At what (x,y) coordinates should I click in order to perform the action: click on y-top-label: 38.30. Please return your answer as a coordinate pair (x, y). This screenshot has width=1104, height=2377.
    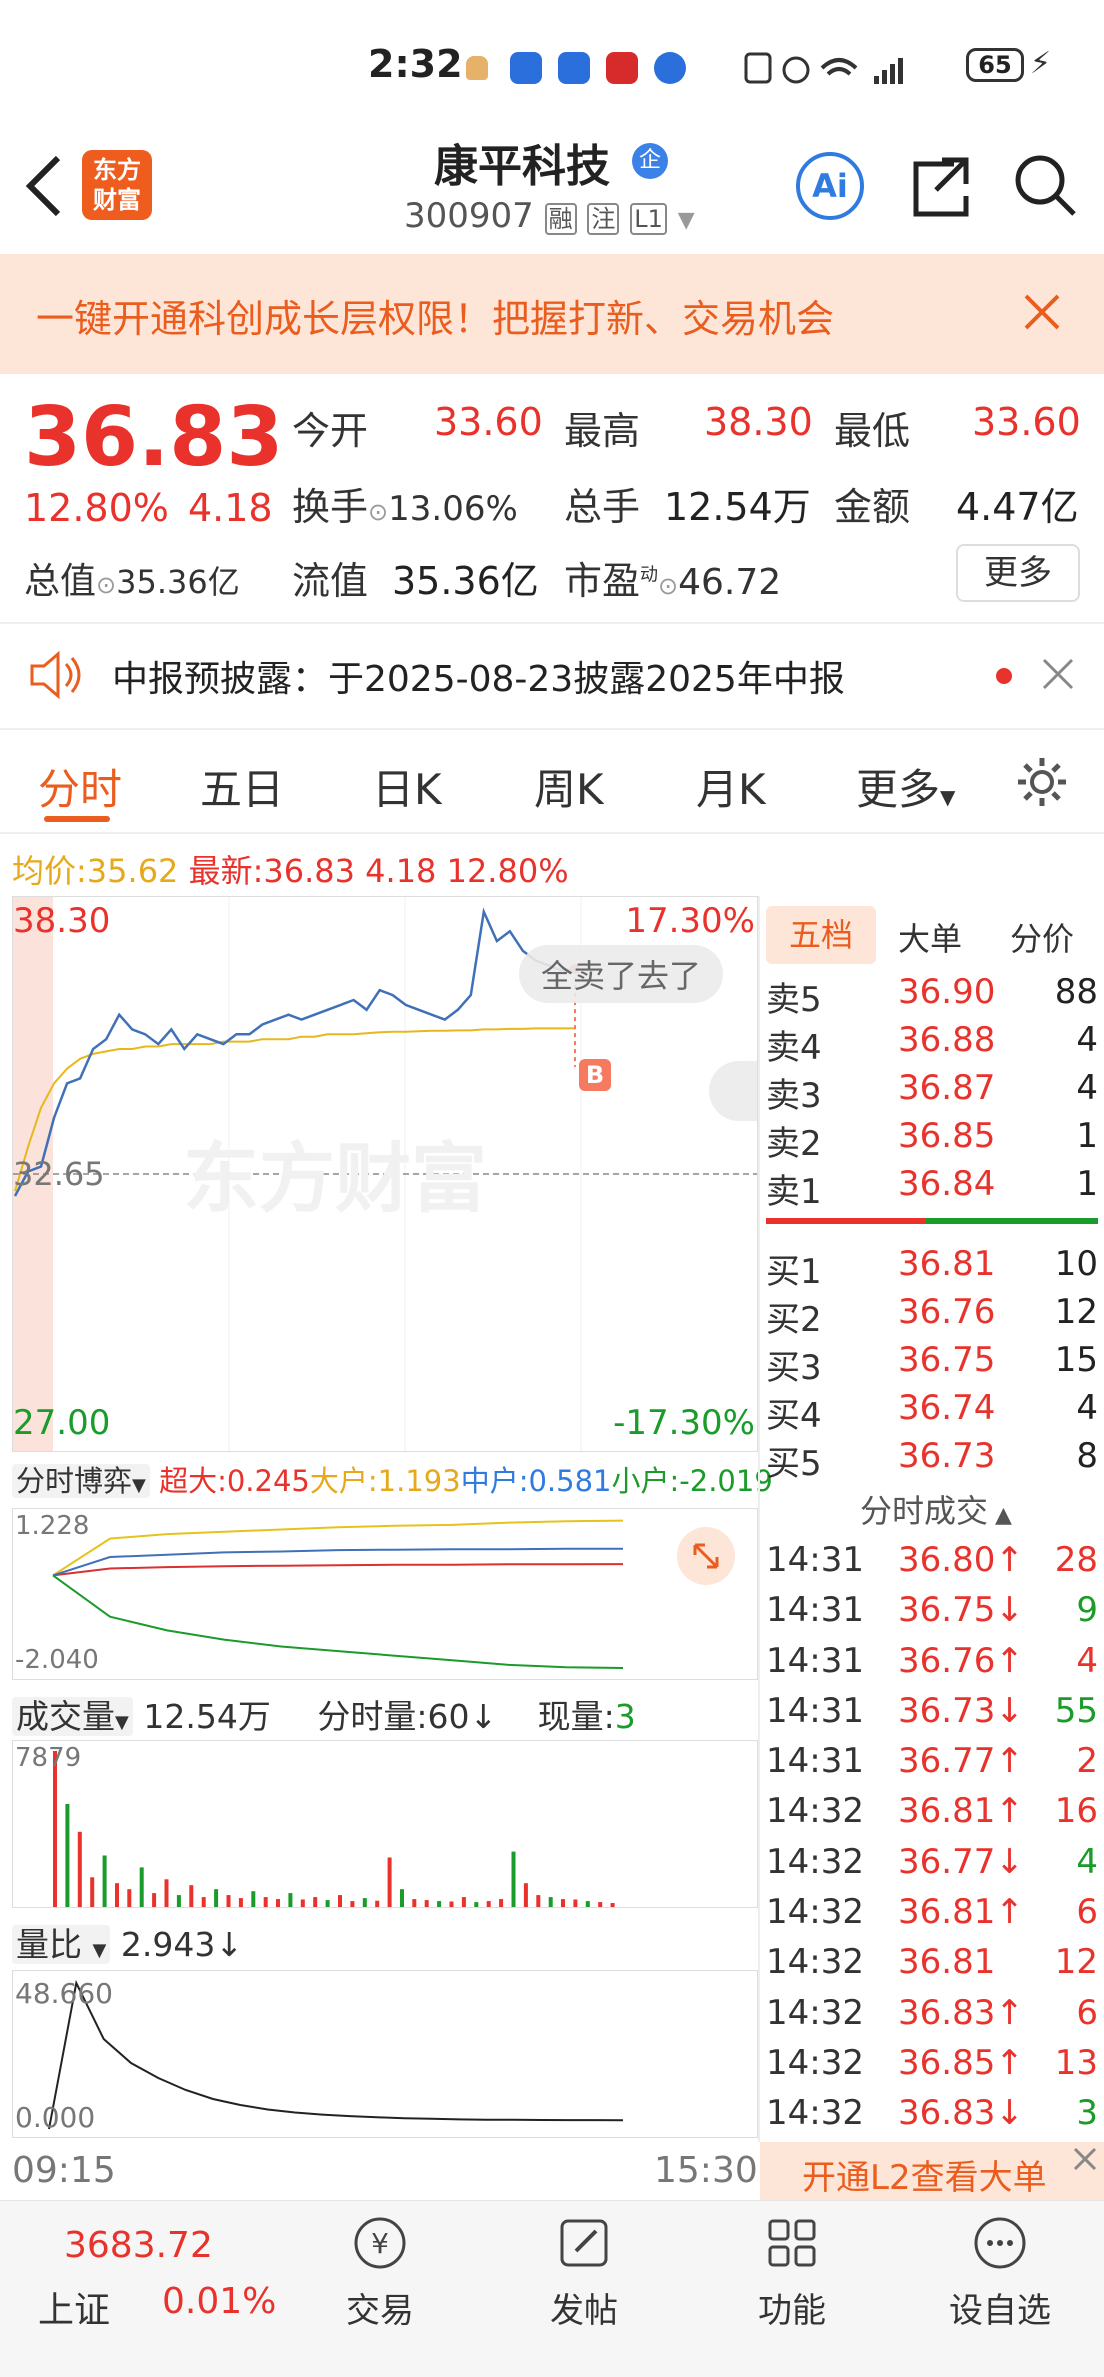
    Looking at the image, I should click on (61, 921).